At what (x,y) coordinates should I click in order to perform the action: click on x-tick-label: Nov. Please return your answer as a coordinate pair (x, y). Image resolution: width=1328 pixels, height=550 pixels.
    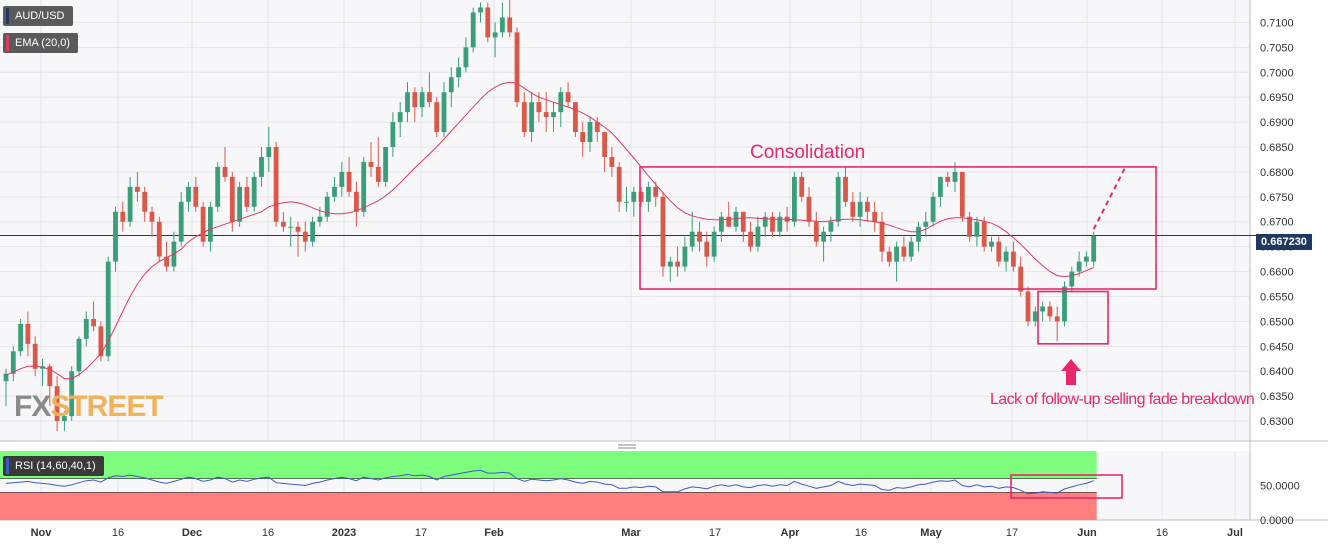
    Looking at the image, I should click on (42, 533).